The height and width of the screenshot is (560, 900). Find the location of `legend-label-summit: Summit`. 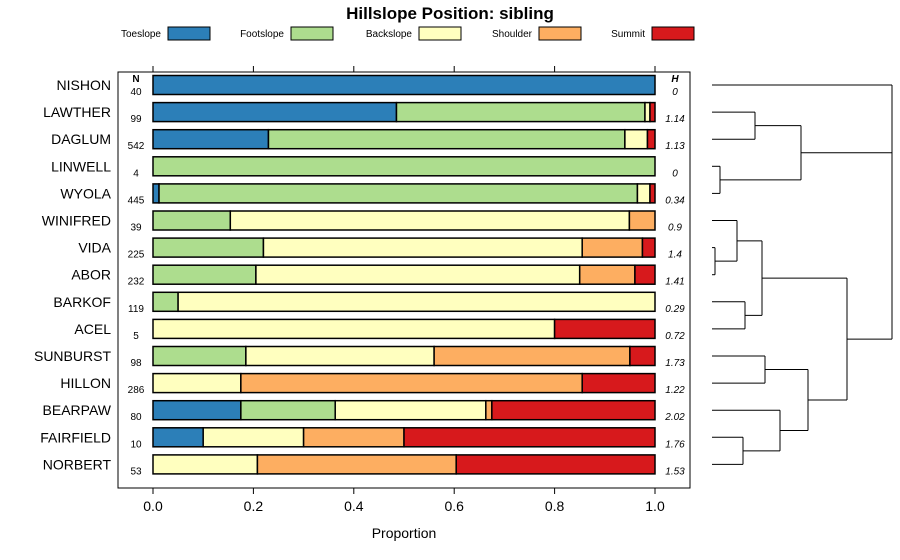

legend-label-summit: Summit is located at coordinates (628, 34).